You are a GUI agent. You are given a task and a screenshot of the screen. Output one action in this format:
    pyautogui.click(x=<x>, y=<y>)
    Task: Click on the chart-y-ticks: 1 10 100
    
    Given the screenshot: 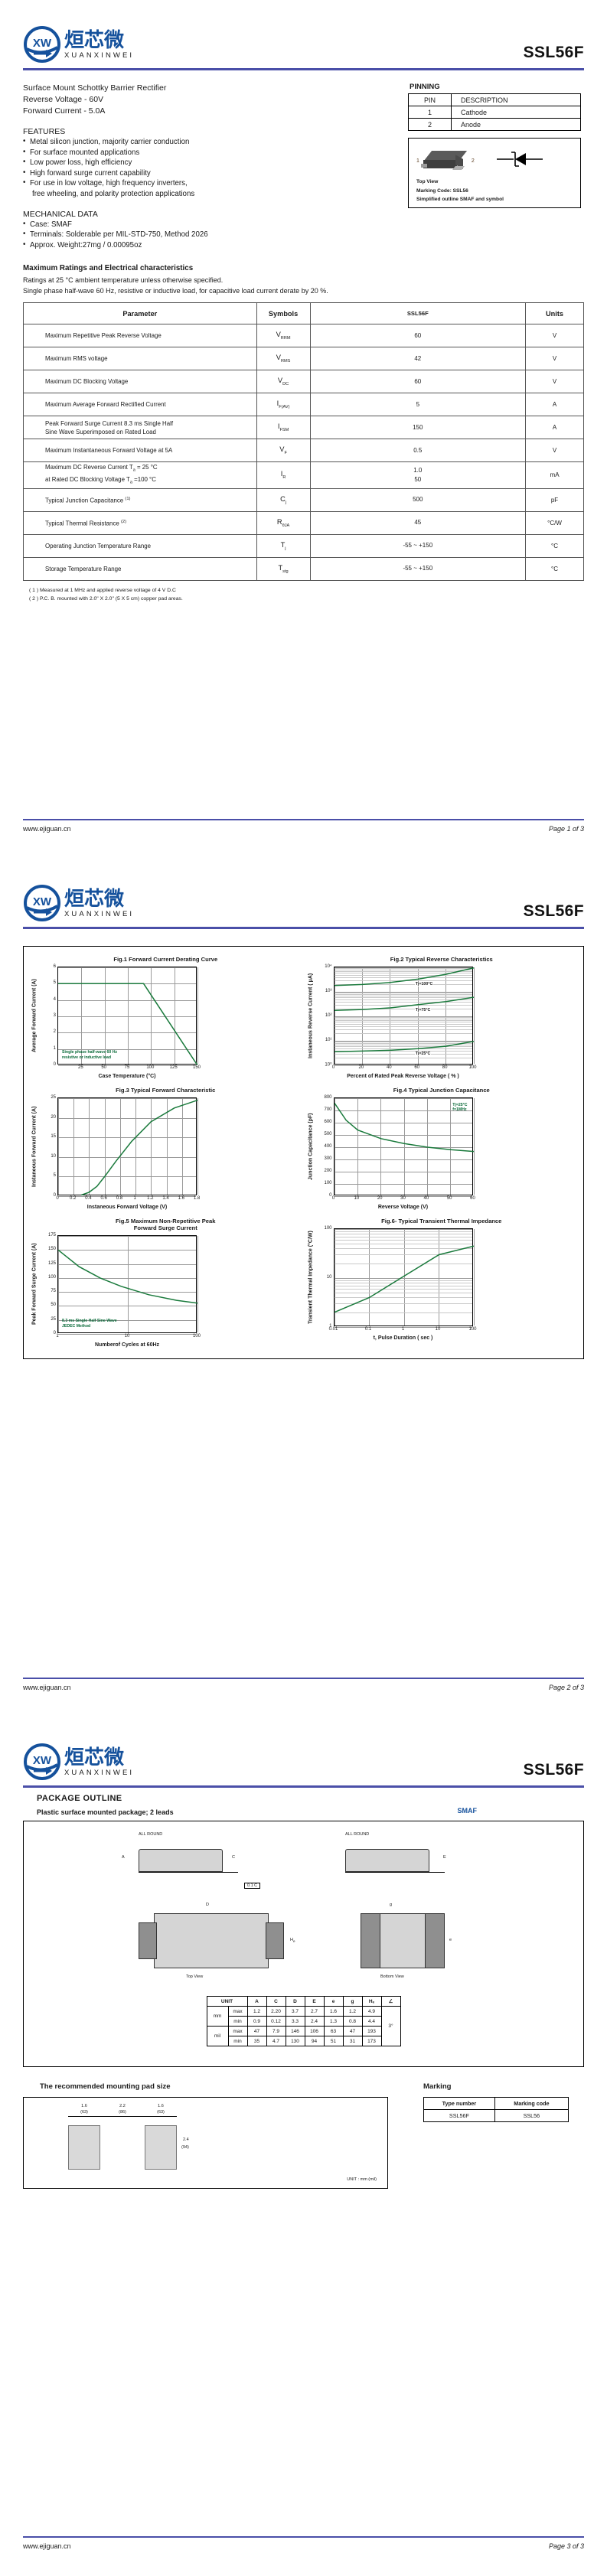 What is the action you would take?
    pyautogui.click(x=325, y=1277)
    